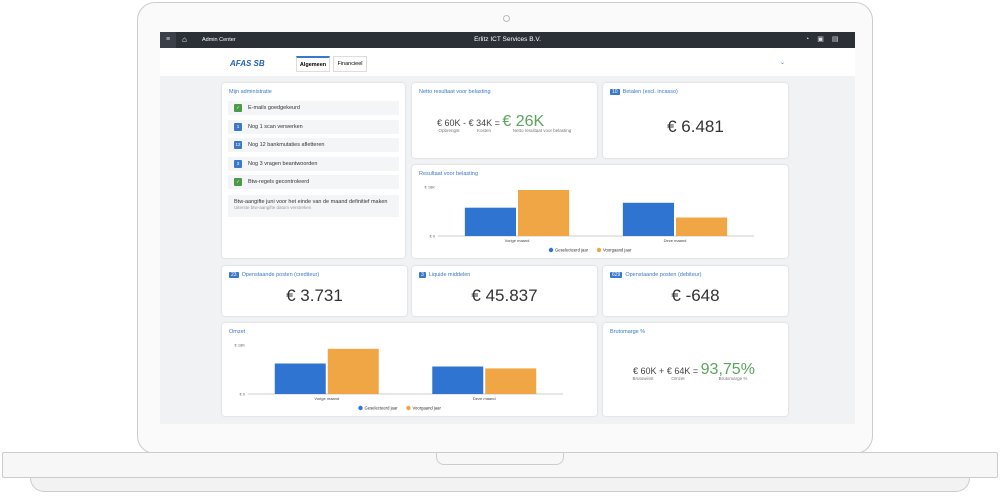  Describe the element at coordinates (238, 145) in the screenshot. I see `item-icon: 12` at that location.